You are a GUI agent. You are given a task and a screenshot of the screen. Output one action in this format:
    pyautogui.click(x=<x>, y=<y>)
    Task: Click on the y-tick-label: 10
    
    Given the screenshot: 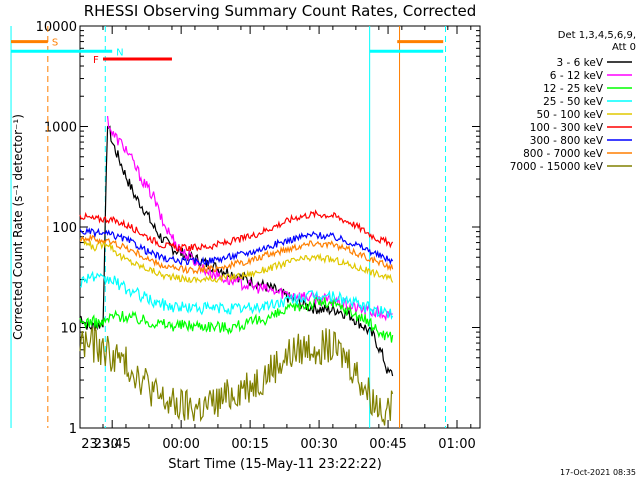 What is the action you would take?
    pyautogui.click(x=68, y=329)
    